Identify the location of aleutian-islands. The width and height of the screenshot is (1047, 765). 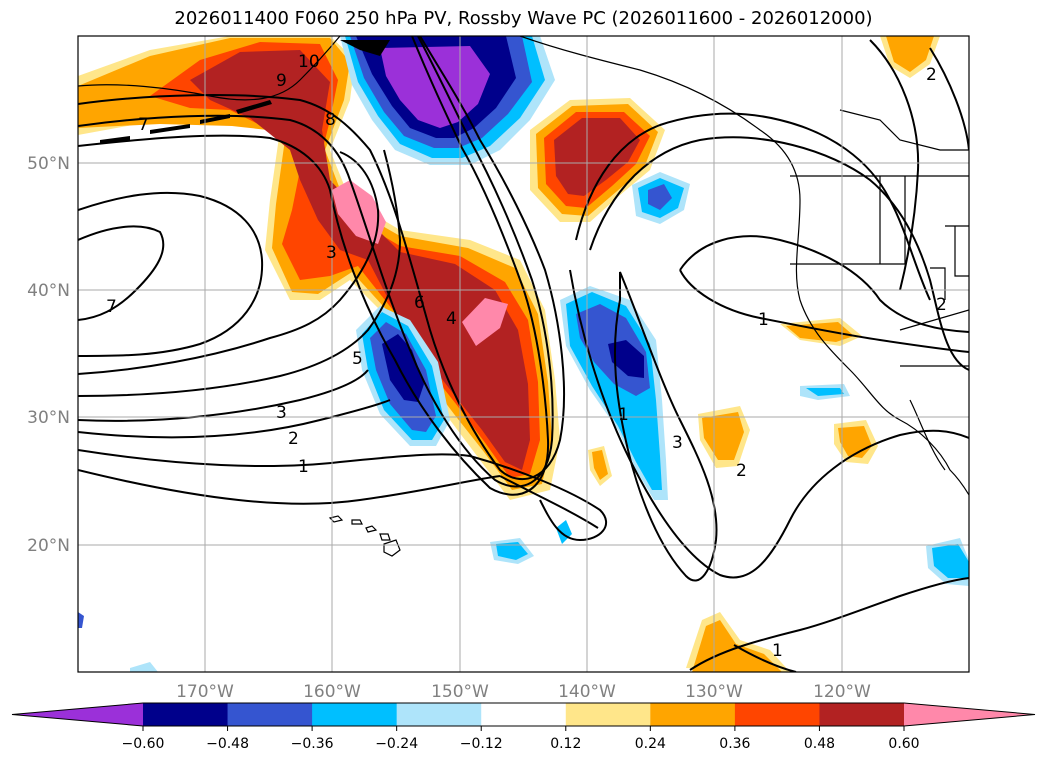
(245, 92).